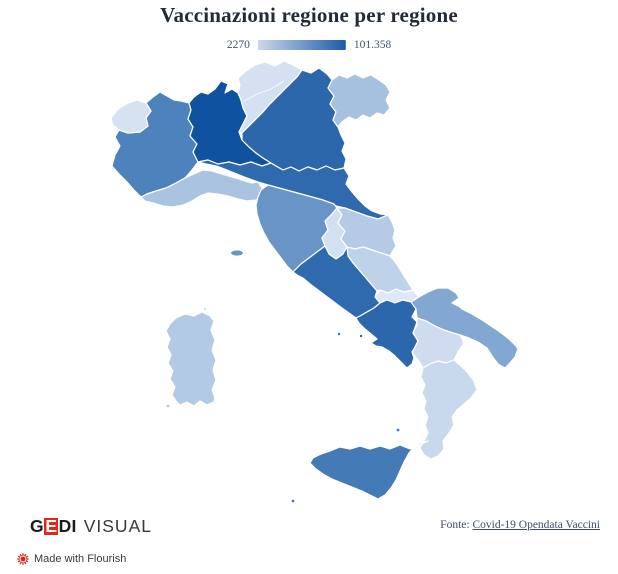 This screenshot has height=574, width=618. What do you see at coordinates (238, 45) in the screenshot?
I see `legend-min-label: 2270` at bounding box center [238, 45].